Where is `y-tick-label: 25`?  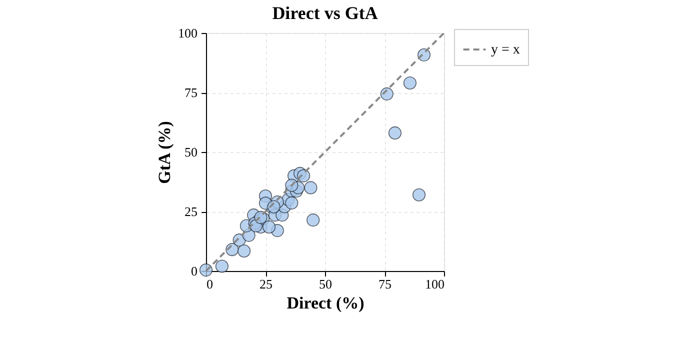 y-tick-label: 25 is located at coordinates (191, 211).